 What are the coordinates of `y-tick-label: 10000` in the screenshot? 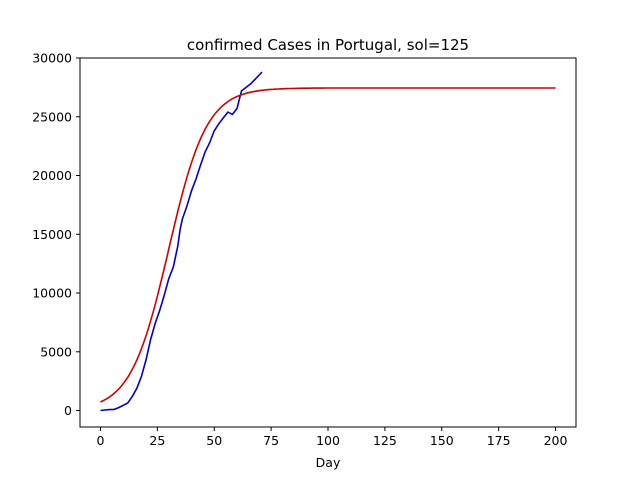 It's located at (52, 293).